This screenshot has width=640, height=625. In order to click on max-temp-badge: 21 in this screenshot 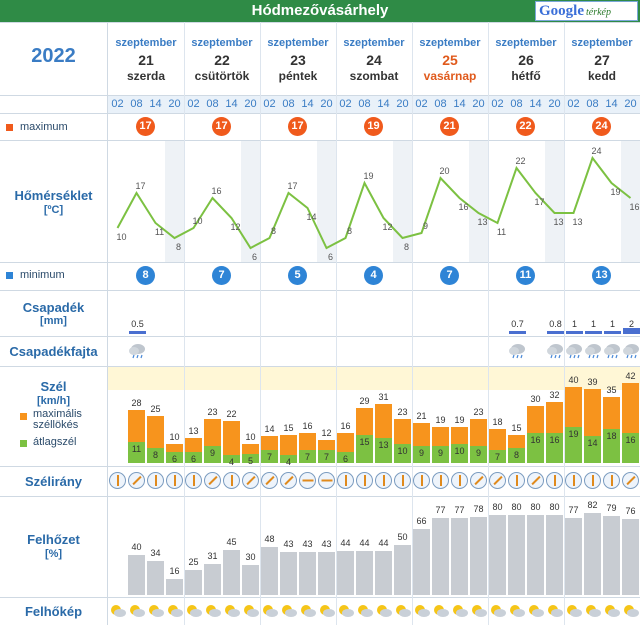, I will do `click(449, 126)`.